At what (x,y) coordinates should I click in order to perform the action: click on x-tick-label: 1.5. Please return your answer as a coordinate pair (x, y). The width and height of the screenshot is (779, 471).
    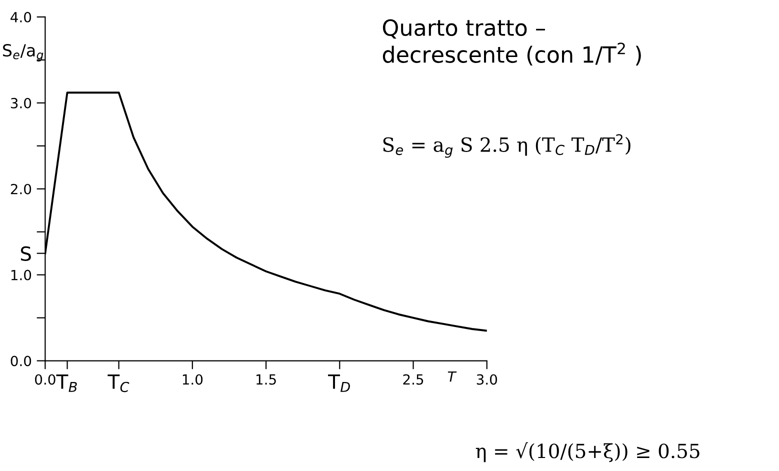
    Looking at the image, I should click on (266, 379).